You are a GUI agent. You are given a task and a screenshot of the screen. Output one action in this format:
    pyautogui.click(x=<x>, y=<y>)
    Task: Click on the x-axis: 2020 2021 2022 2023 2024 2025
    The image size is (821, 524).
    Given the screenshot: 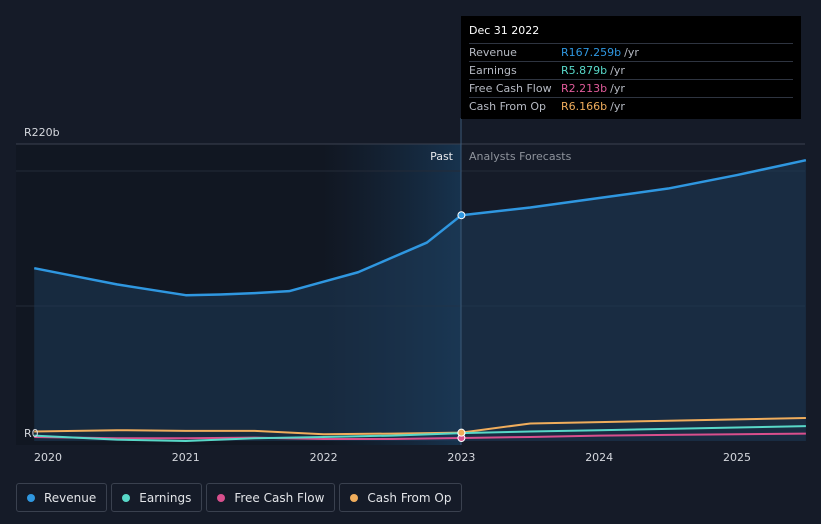 What is the action you would take?
    pyautogui.click(x=392, y=457)
    